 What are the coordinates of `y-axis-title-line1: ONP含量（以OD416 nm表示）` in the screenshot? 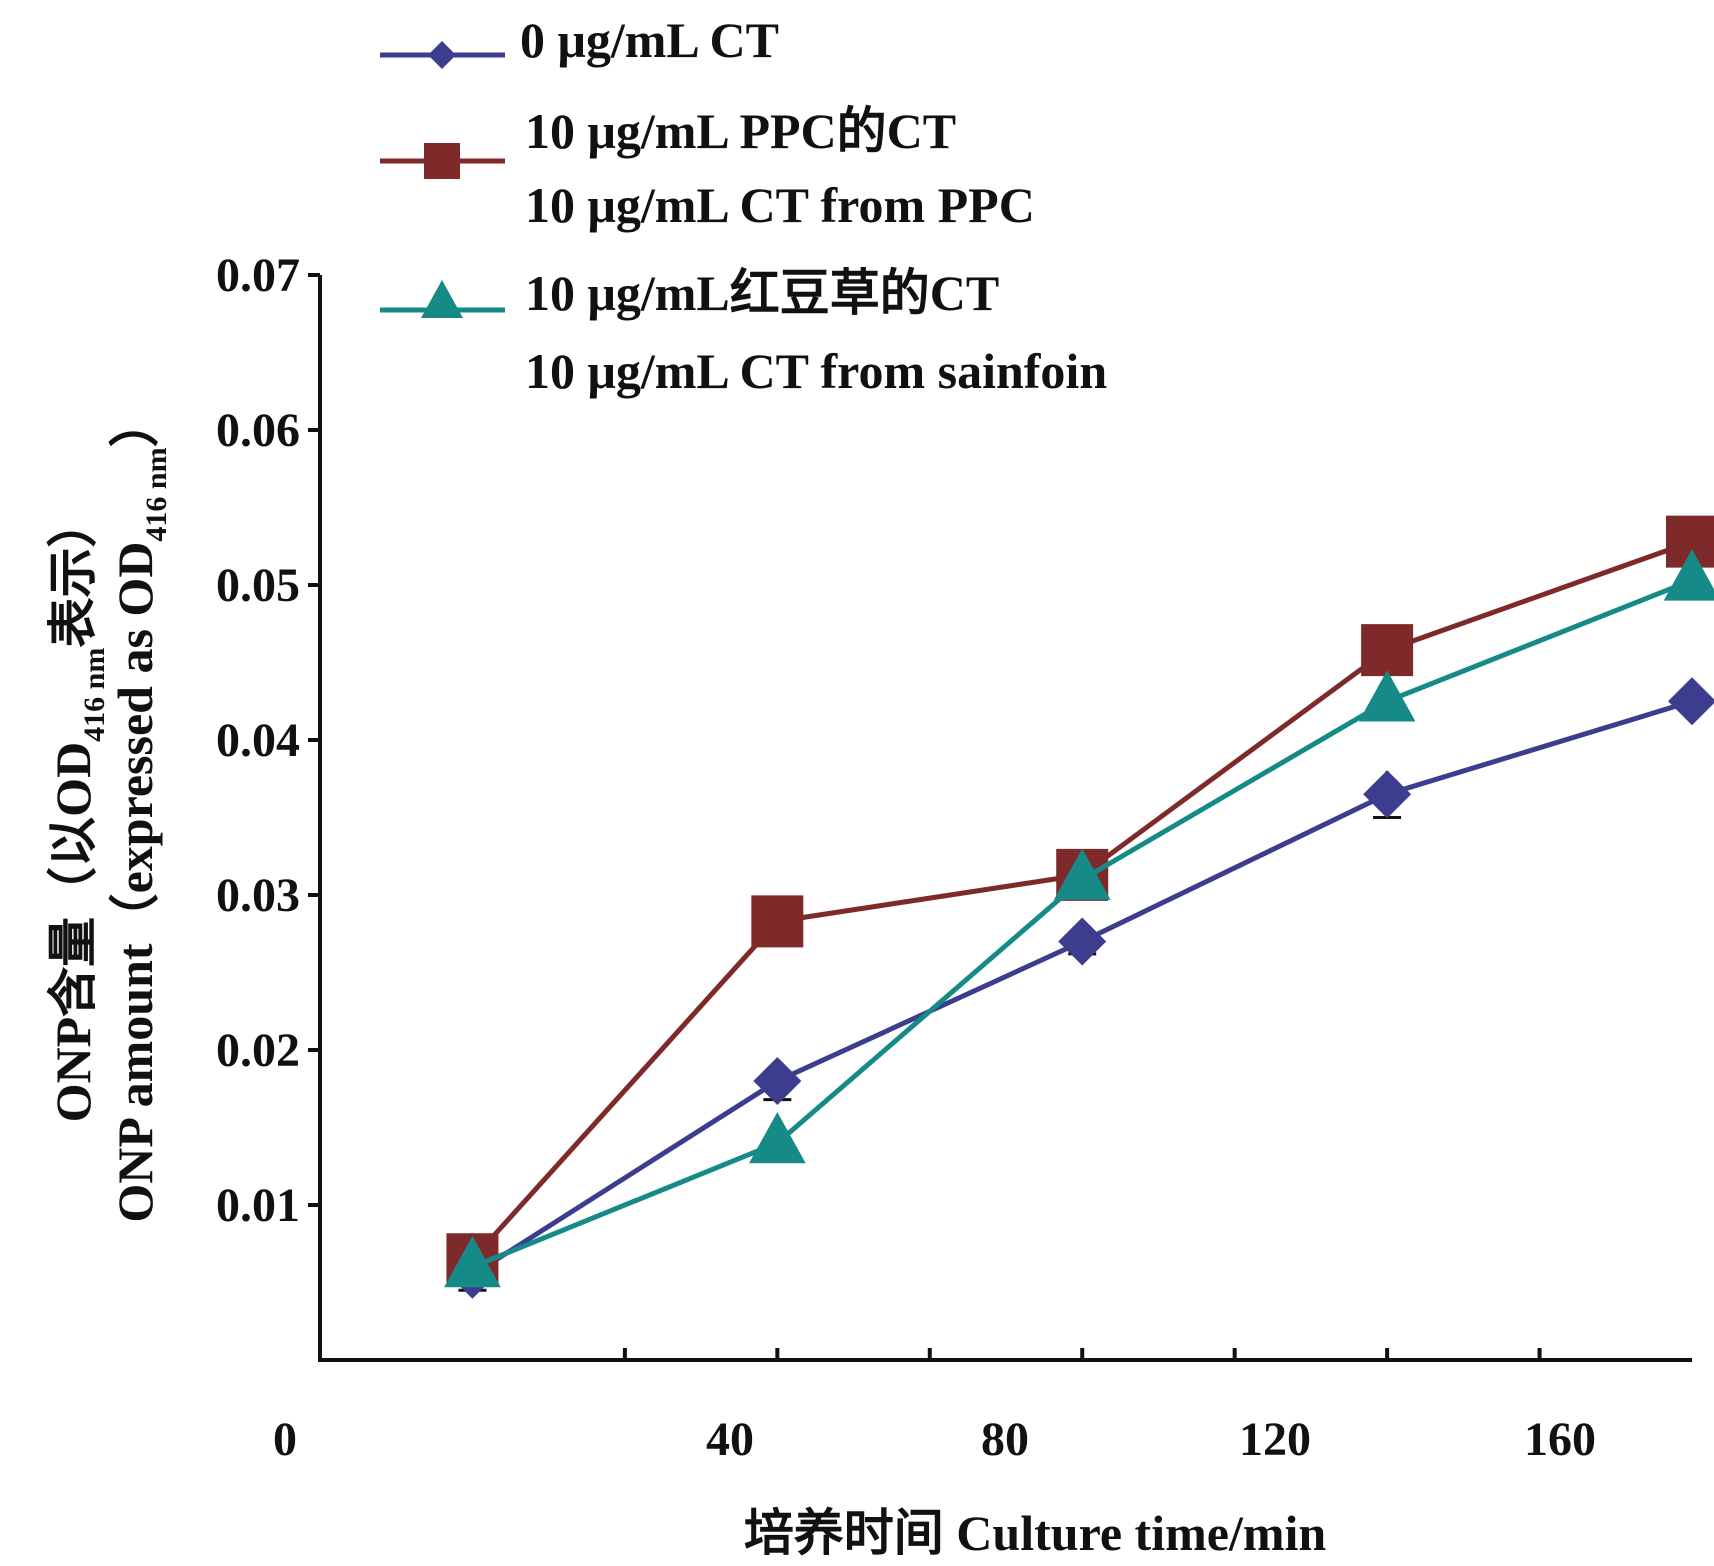 It's located at (78, 810).